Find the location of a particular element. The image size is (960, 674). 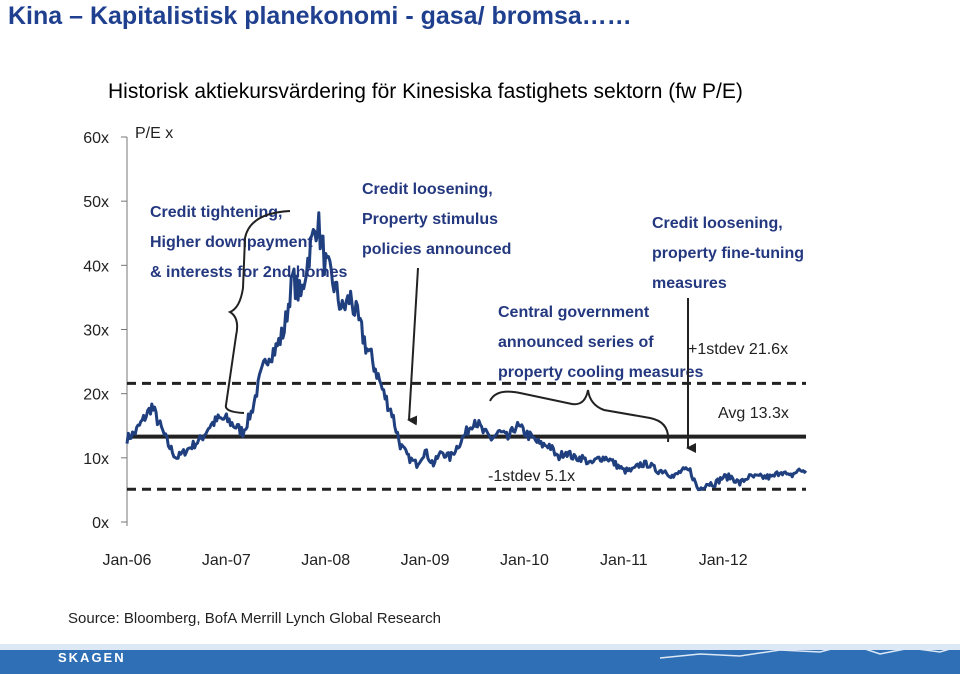

y-axis-title: P/E x is located at coordinates (154, 133).